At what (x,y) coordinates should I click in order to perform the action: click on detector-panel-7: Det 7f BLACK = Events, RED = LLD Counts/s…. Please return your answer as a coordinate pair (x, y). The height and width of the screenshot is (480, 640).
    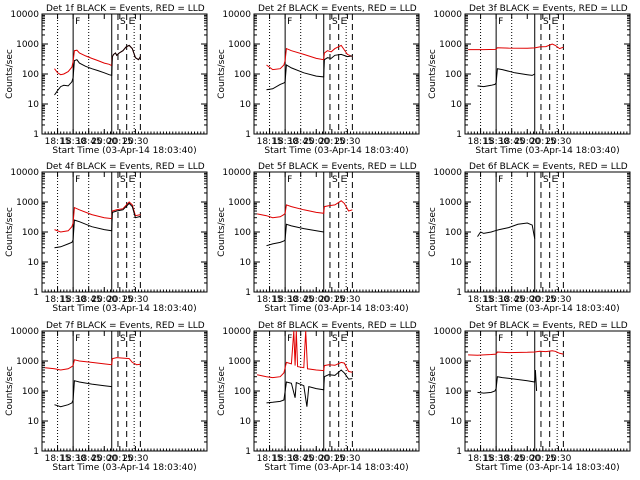
    Looking at the image, I should click on (106, 397).